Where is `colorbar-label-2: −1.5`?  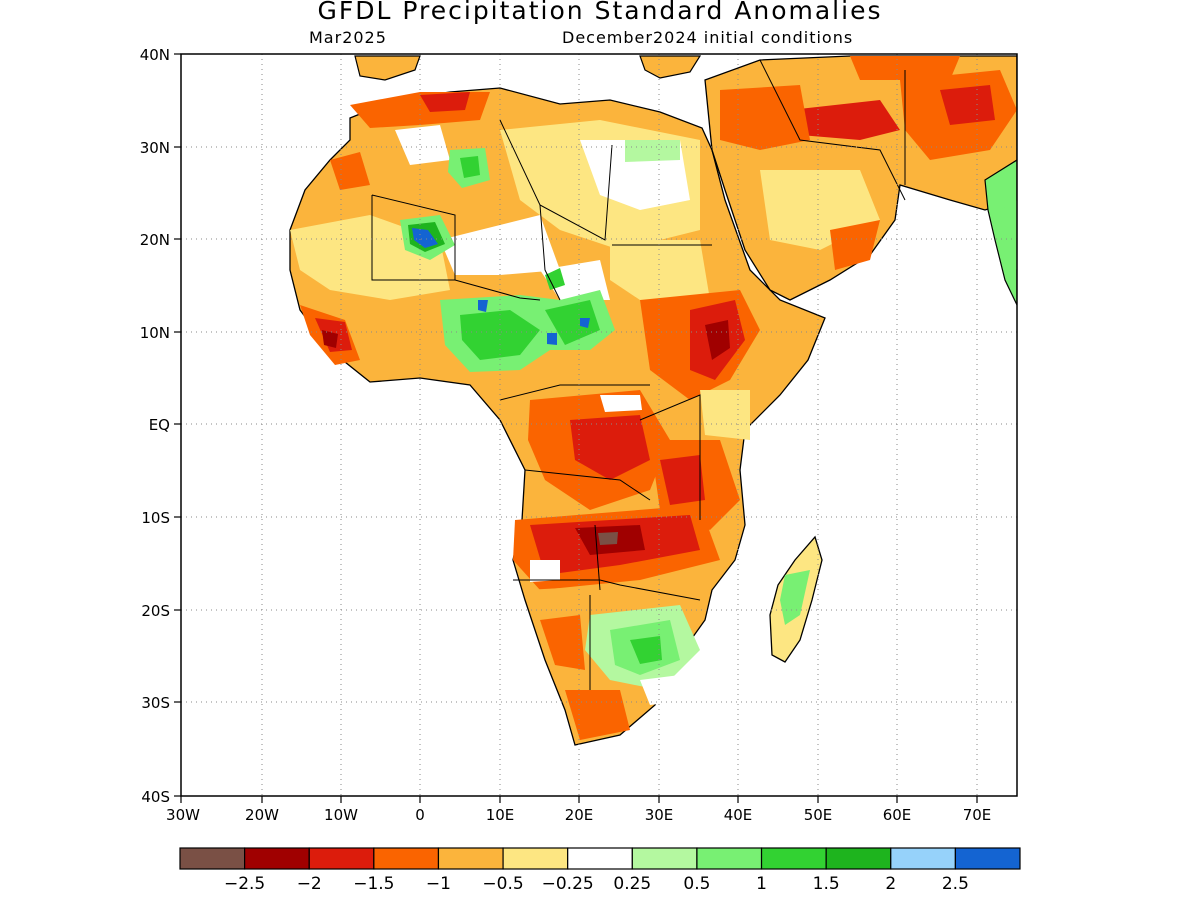 colorbar-label-2: −1.5 is located at coordinates (373, 884).